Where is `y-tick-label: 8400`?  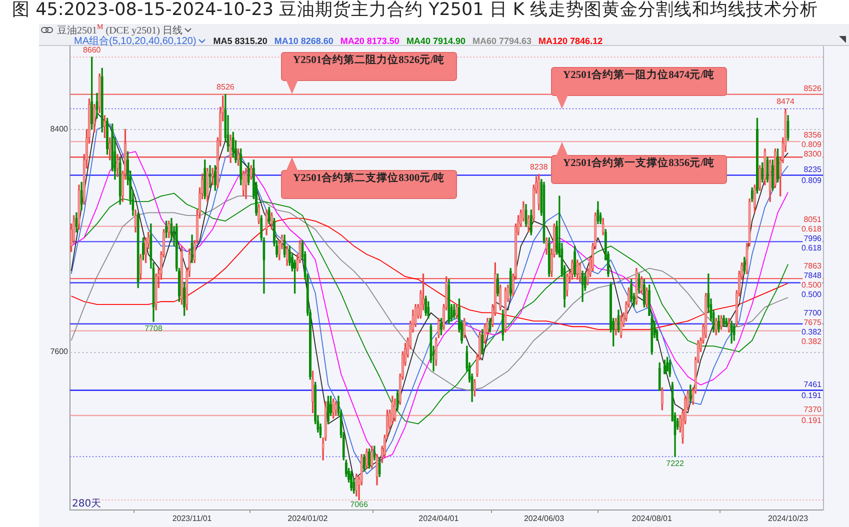 y-tick-label: 8400 is located at coordinates (59, 129).